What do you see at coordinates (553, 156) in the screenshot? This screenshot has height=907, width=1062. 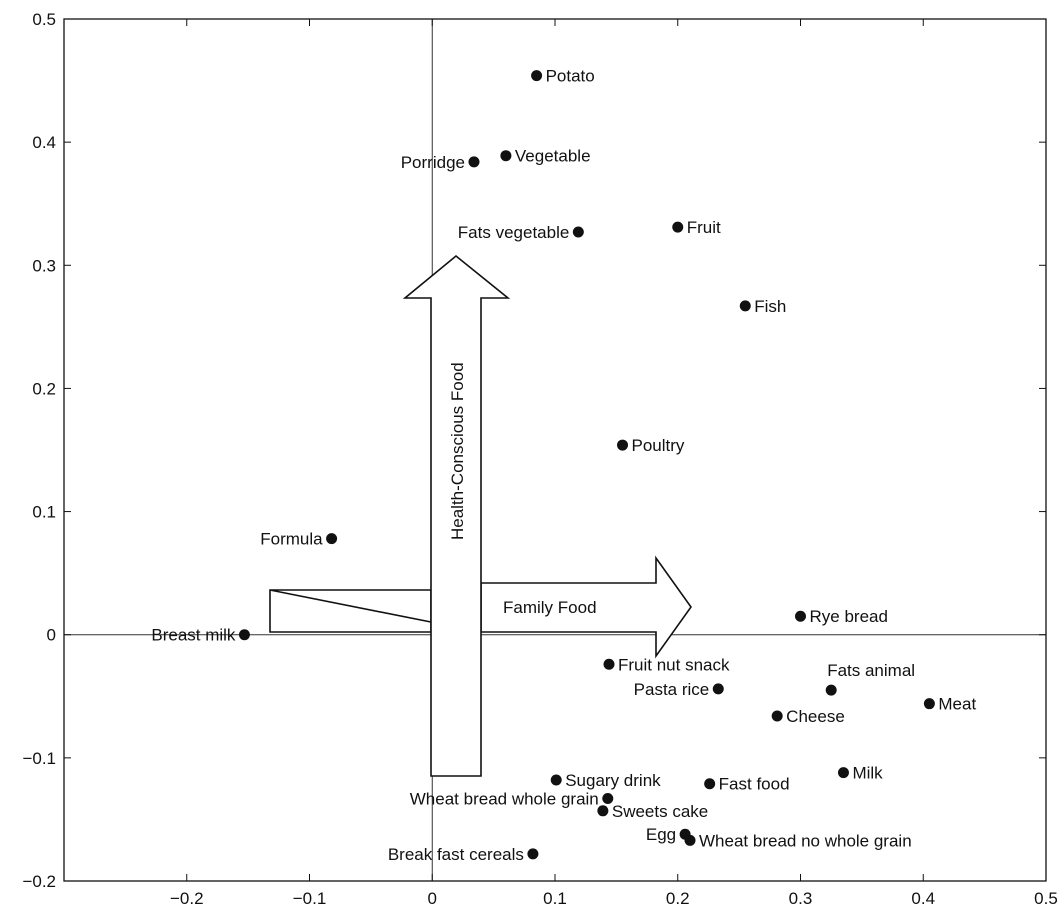 I see `data-point-label: Vegetable` at bounding box center [553, 156].